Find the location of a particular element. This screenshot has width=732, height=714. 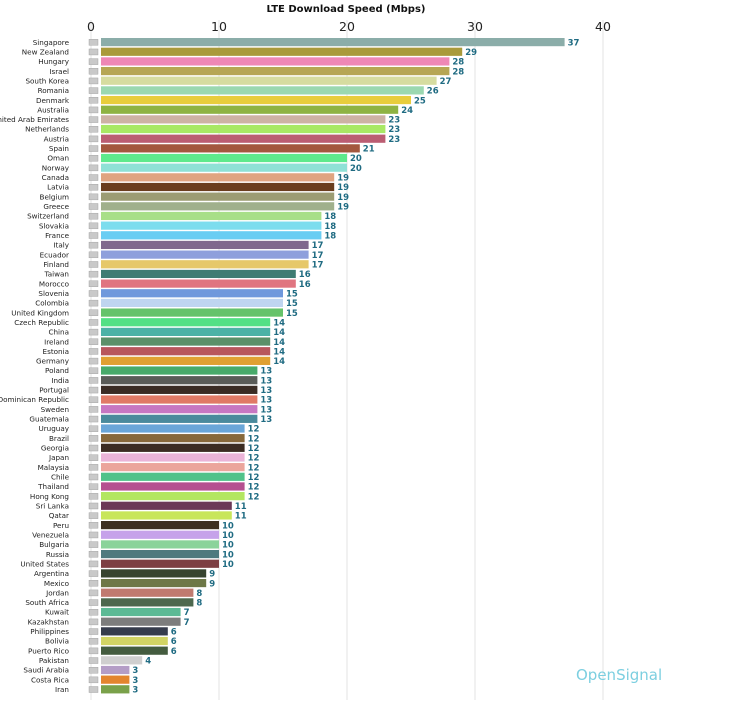

bar-row: Argentina 9 is located at coordinates (124, 574).